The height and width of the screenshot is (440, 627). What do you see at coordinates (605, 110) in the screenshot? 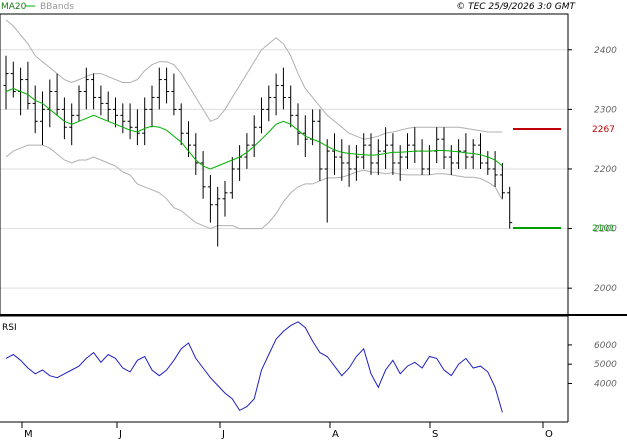
I see `price-tick-label: 2300` at bounding box center [605, 110].